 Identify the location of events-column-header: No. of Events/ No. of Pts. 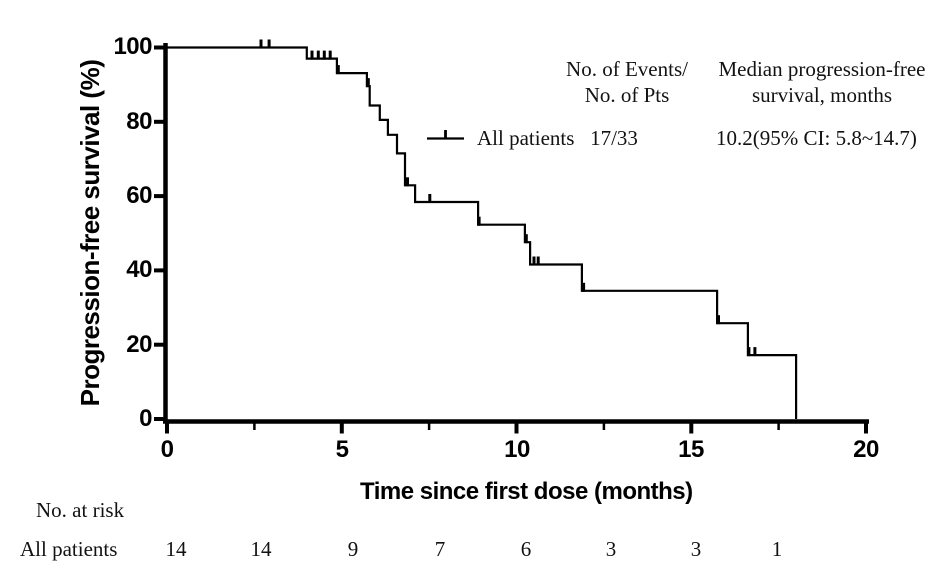
(627, 82).